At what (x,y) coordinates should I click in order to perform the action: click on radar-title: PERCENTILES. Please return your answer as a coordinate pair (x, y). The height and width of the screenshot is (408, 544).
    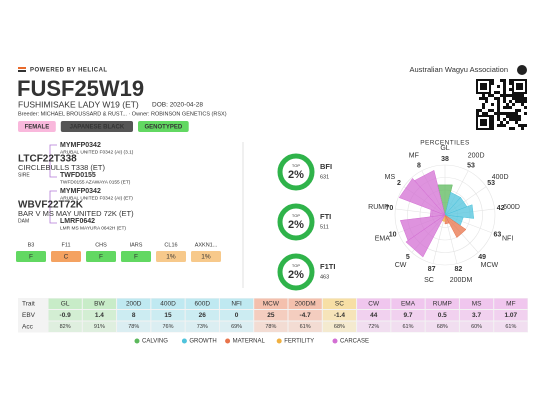
    Looking at the image, I should click on (445, 143).